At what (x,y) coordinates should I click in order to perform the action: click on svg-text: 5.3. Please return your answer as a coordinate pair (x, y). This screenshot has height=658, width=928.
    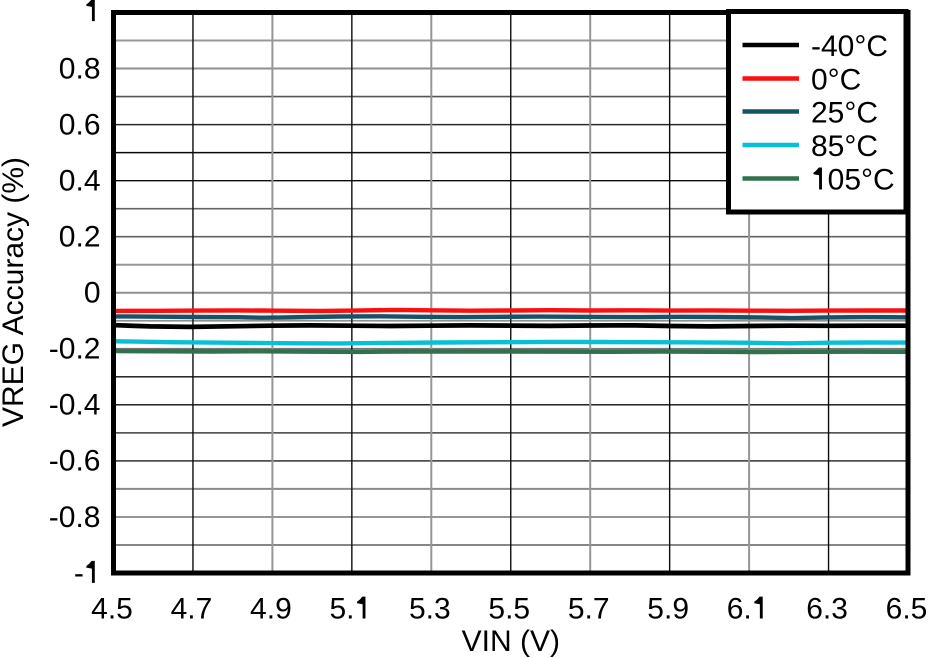
    Looking at the image, I should click on (430, 609).